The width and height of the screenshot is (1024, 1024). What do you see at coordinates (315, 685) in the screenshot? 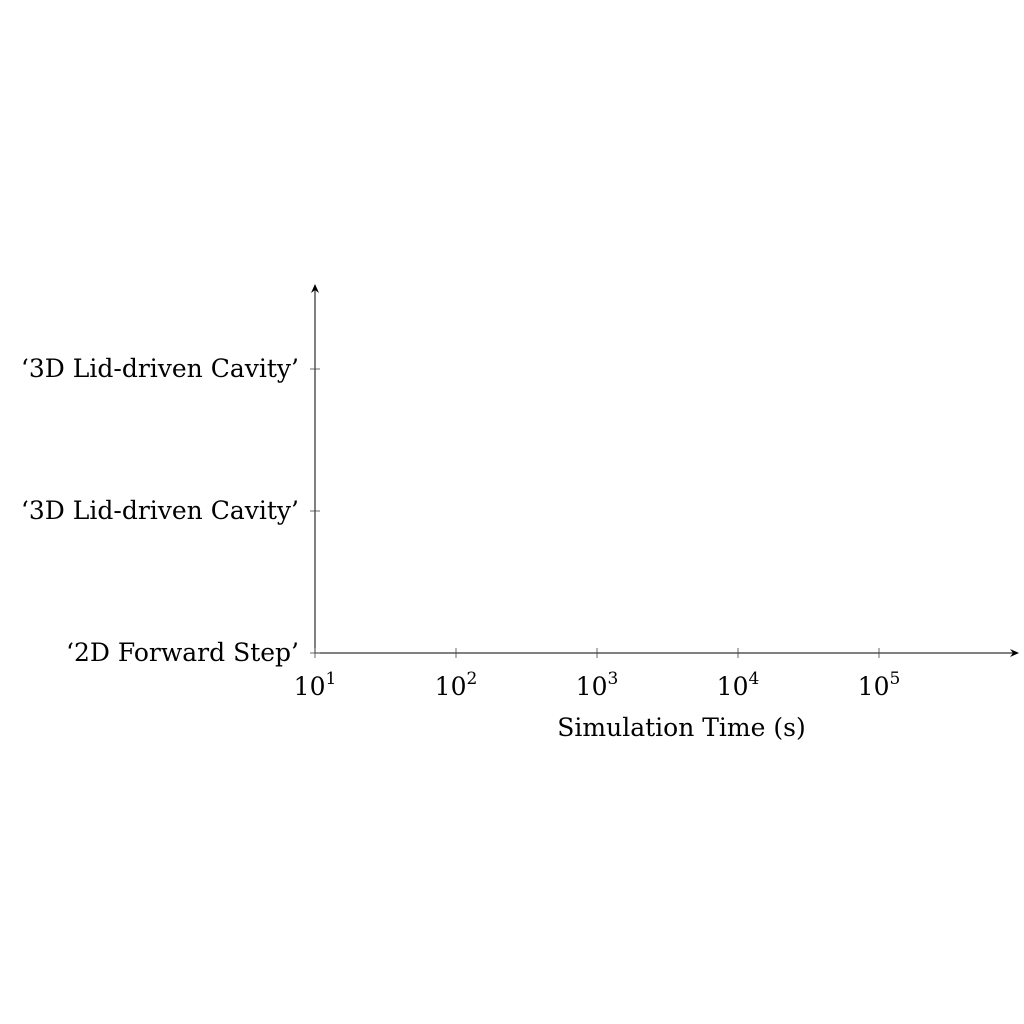
I see `x-tick-label: 101` at bounding box center [315, 685].